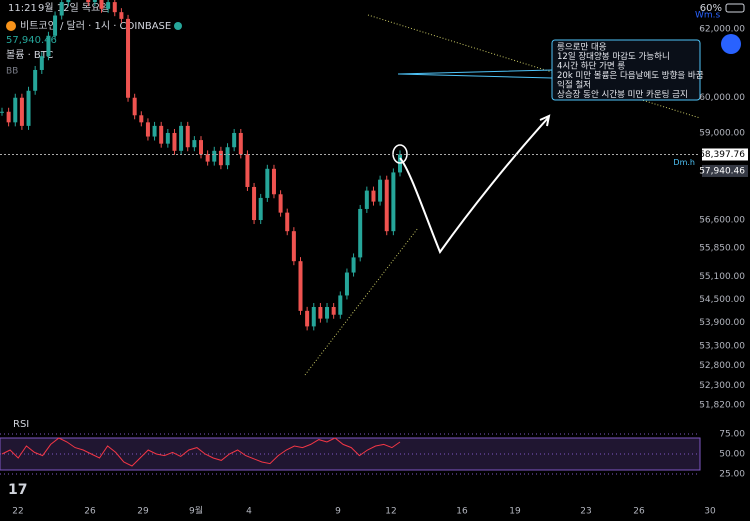  I want to click on x-tick-label: 16, so click(462, 512).